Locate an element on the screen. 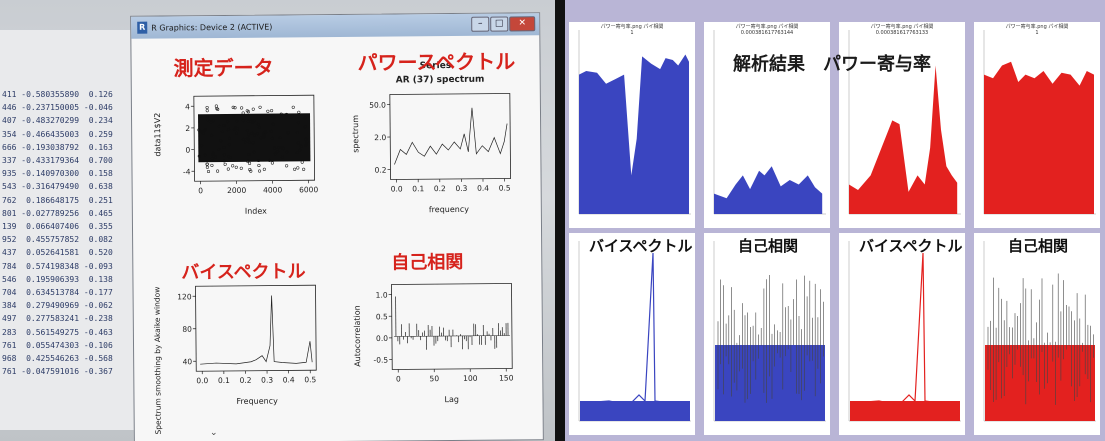 The height and width of the screenshot is (441, 1105). tile-title-line2: 0.000381617763133 is located at coordinates (902, 33).